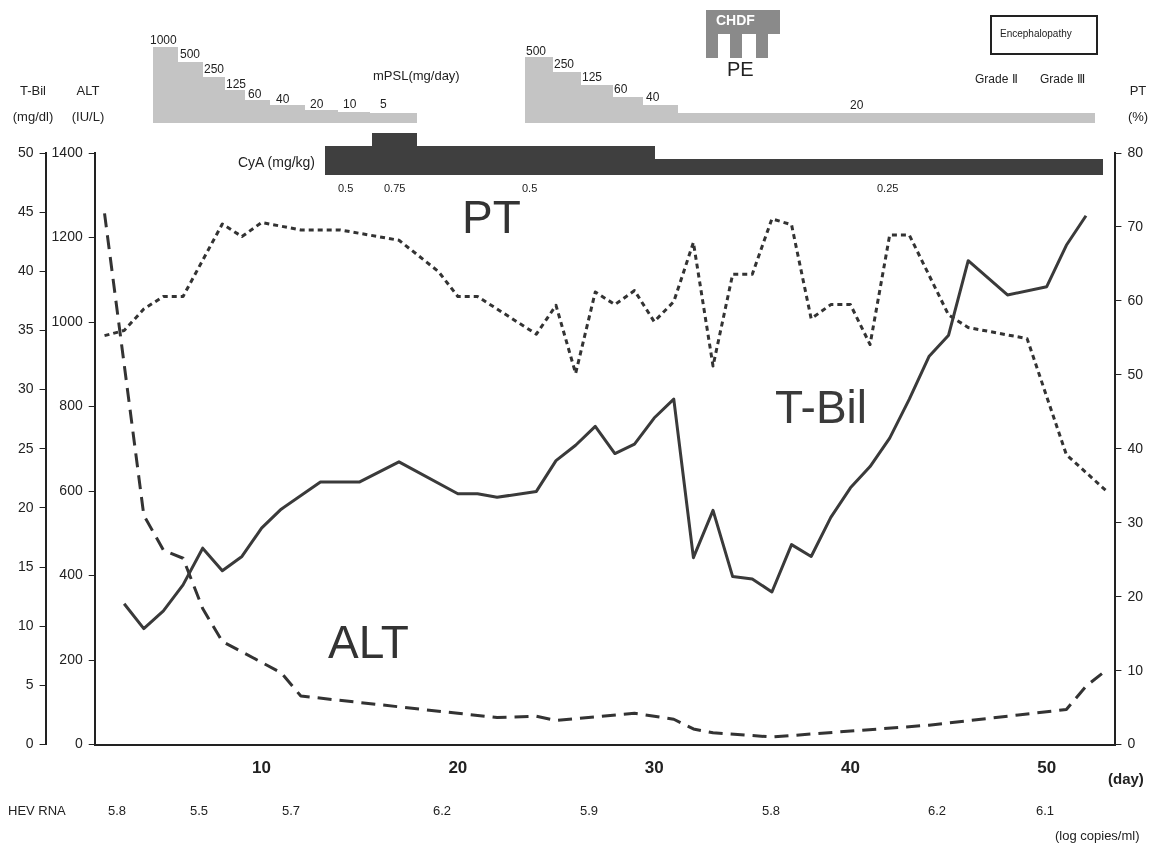 This screenshot has width=1157, height=847. I want to click on text: Grade Ⅲ, so click(1062, 79).